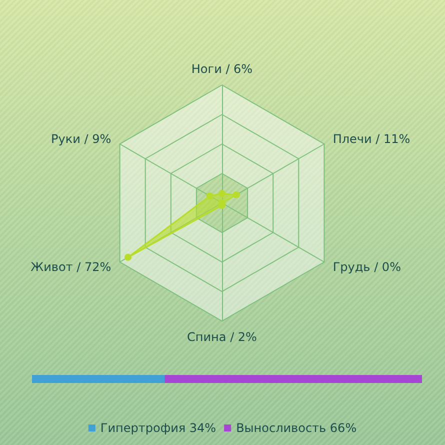  Describe the element at coordinates (371, 139) in the screenshot. I see `spoke-label: Плечи / 11%` at that location.